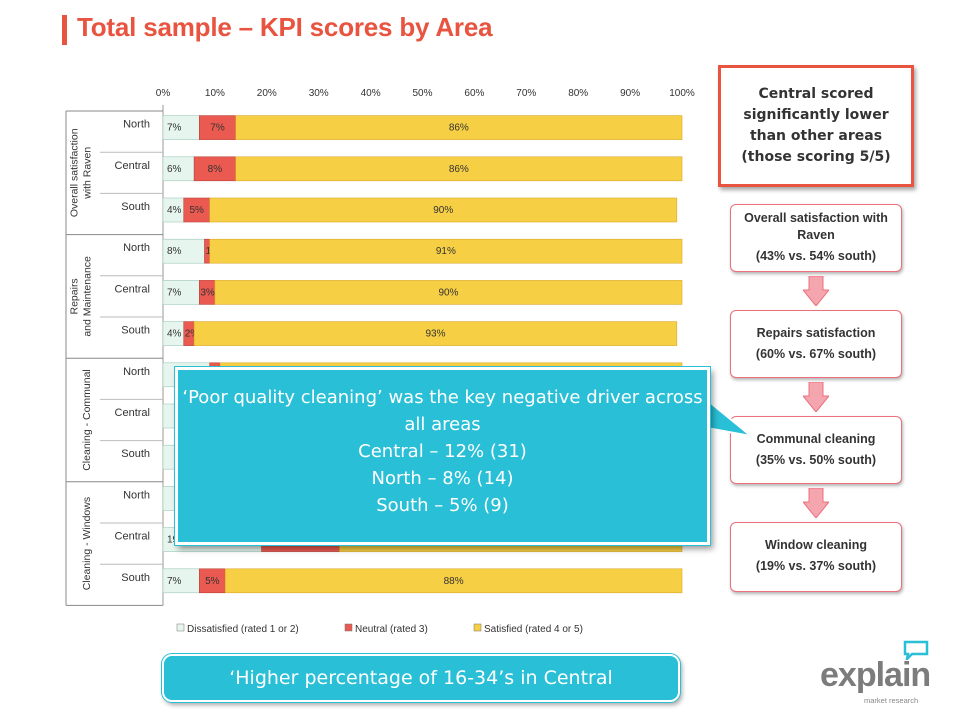 The height and width of the screenshot is (720, 960). I want to click on explain-logo: explain market research, so click(880, 675).